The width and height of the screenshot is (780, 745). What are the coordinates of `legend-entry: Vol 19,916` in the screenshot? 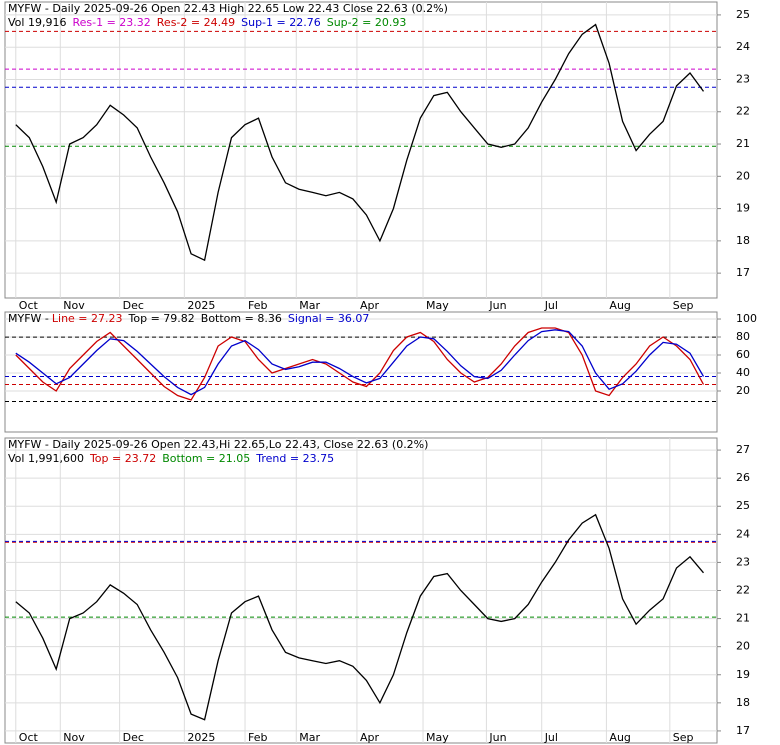 It's located at (37, 22).